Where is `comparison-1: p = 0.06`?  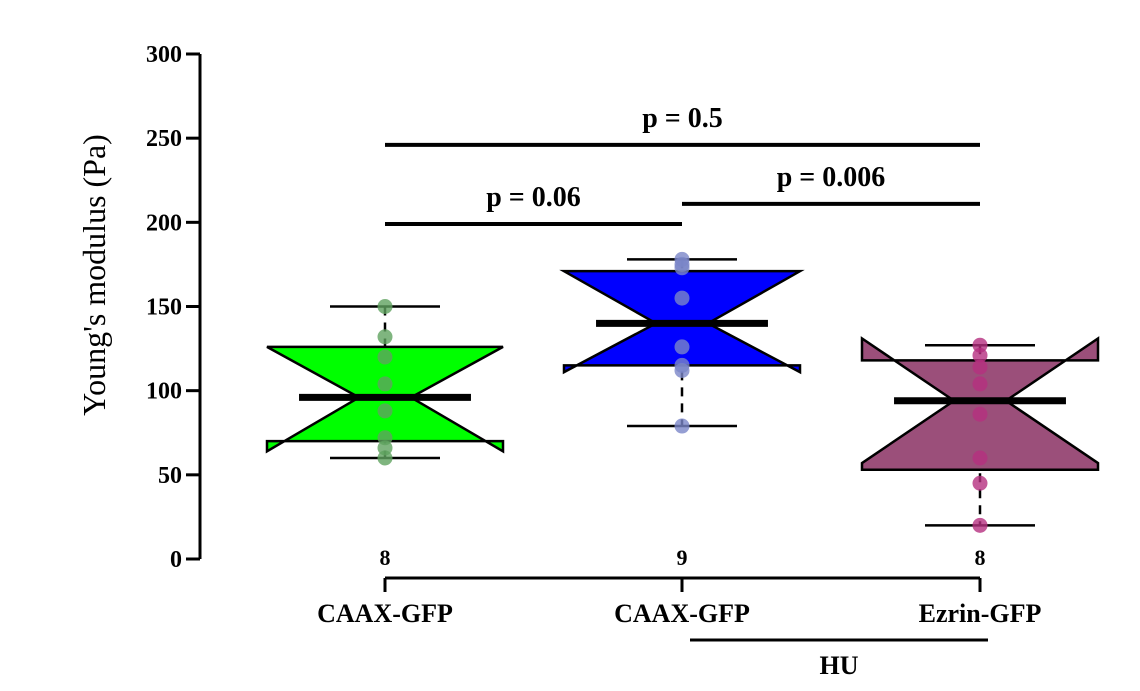
comparison-1: p = 0.06 is located at coordinates (533, 204).